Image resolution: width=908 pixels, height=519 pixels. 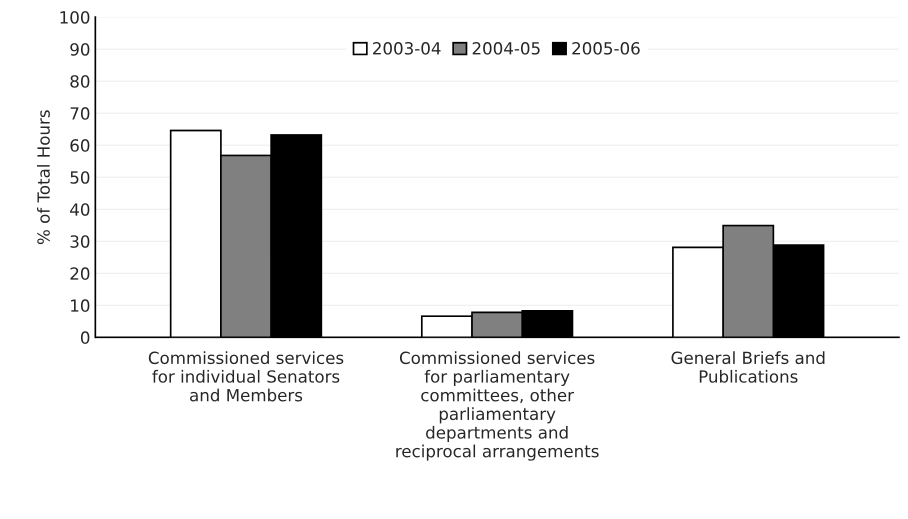 I want to click on y-tick-label: 40, so click(x=80, y=209).